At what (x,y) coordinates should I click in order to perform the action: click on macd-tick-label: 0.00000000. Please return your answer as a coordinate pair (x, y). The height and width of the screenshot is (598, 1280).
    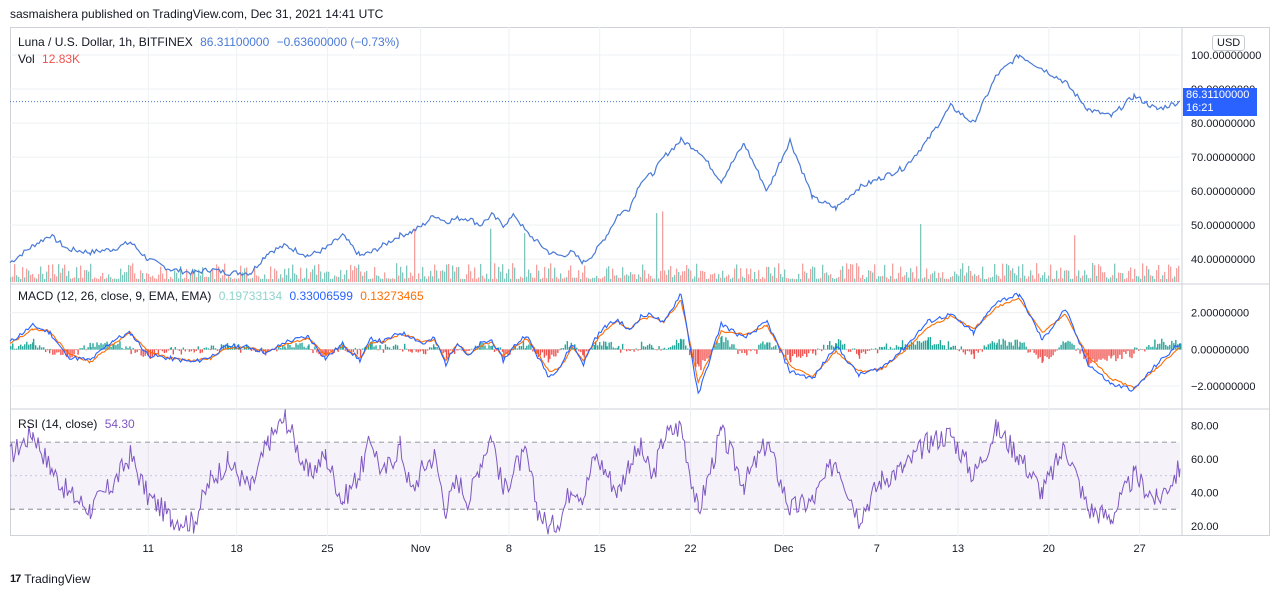
    Looking at the image, I should click on (1220, 350).